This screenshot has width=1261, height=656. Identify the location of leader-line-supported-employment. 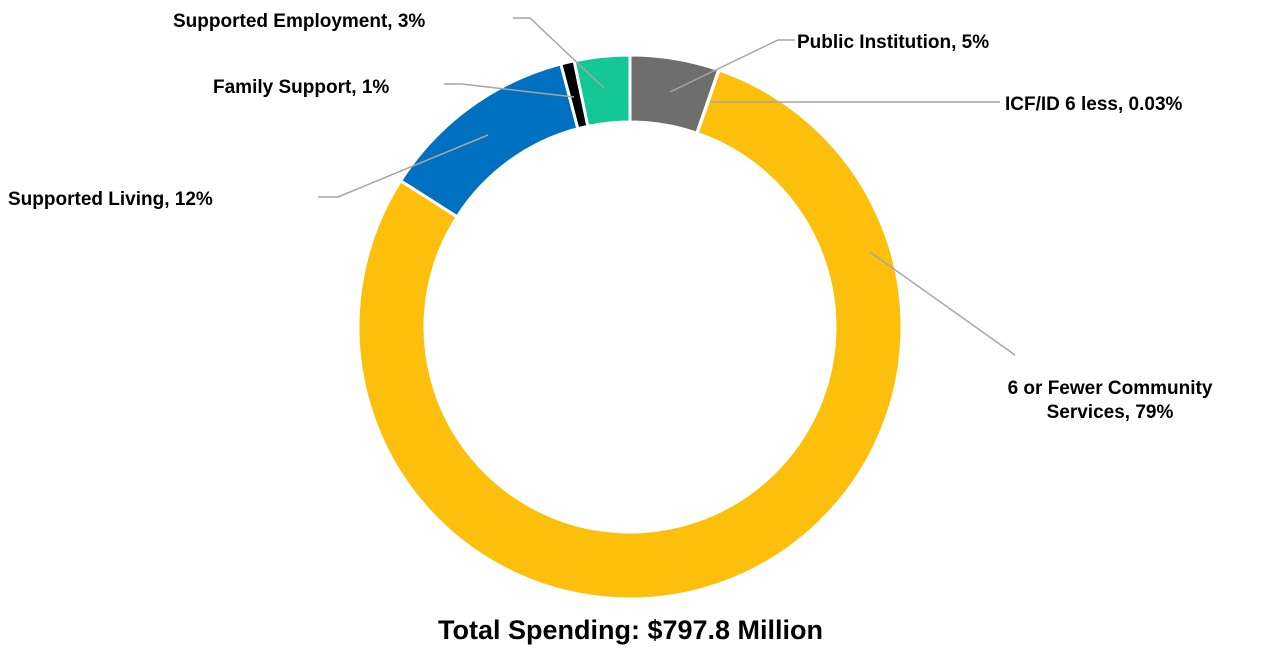
(559, 53).